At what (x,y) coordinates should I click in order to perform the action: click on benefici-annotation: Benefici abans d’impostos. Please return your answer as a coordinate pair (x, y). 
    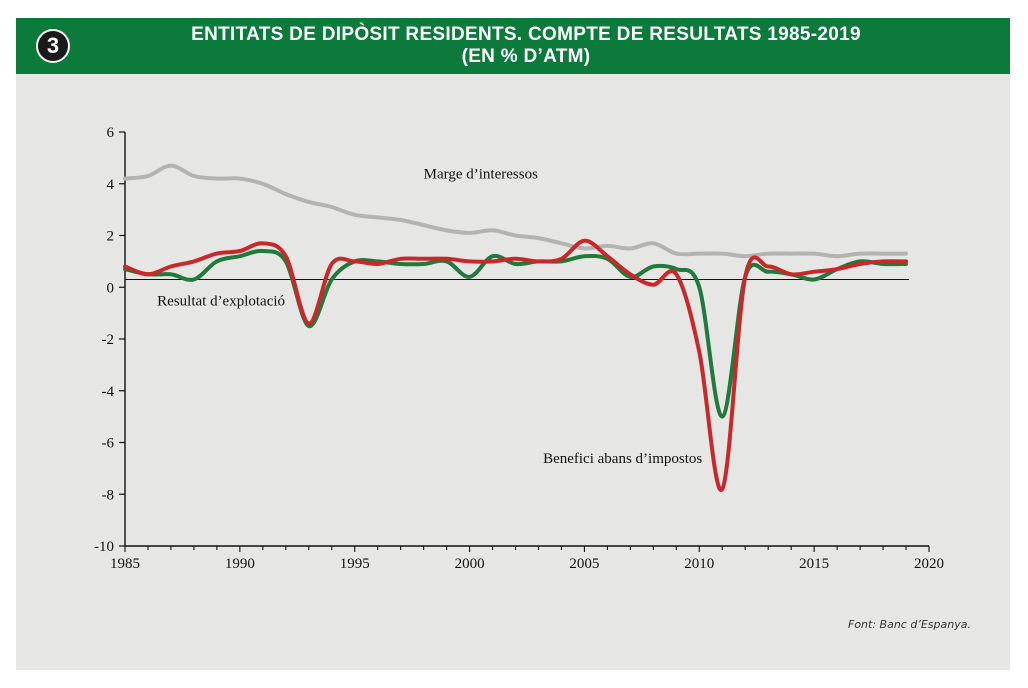
    Looking at the image, I should click on (622, 459).